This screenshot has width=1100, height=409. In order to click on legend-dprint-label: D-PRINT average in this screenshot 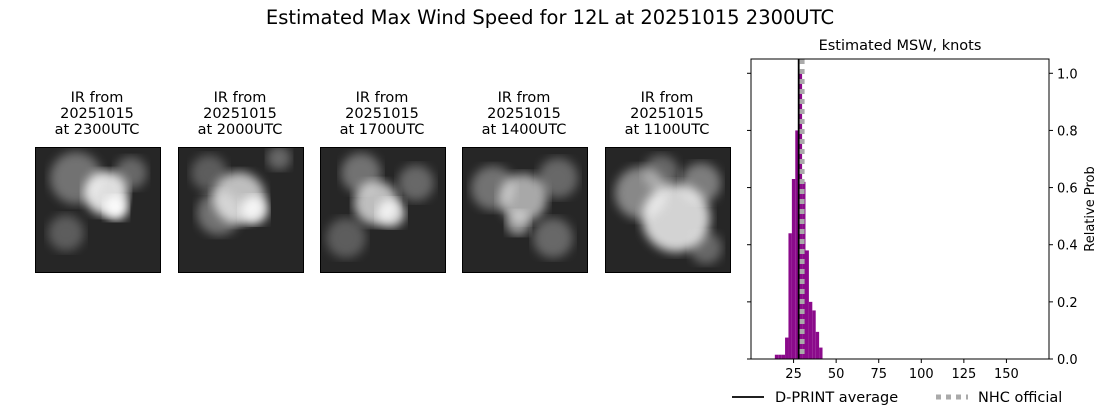, I will do `click(836, 398)`.